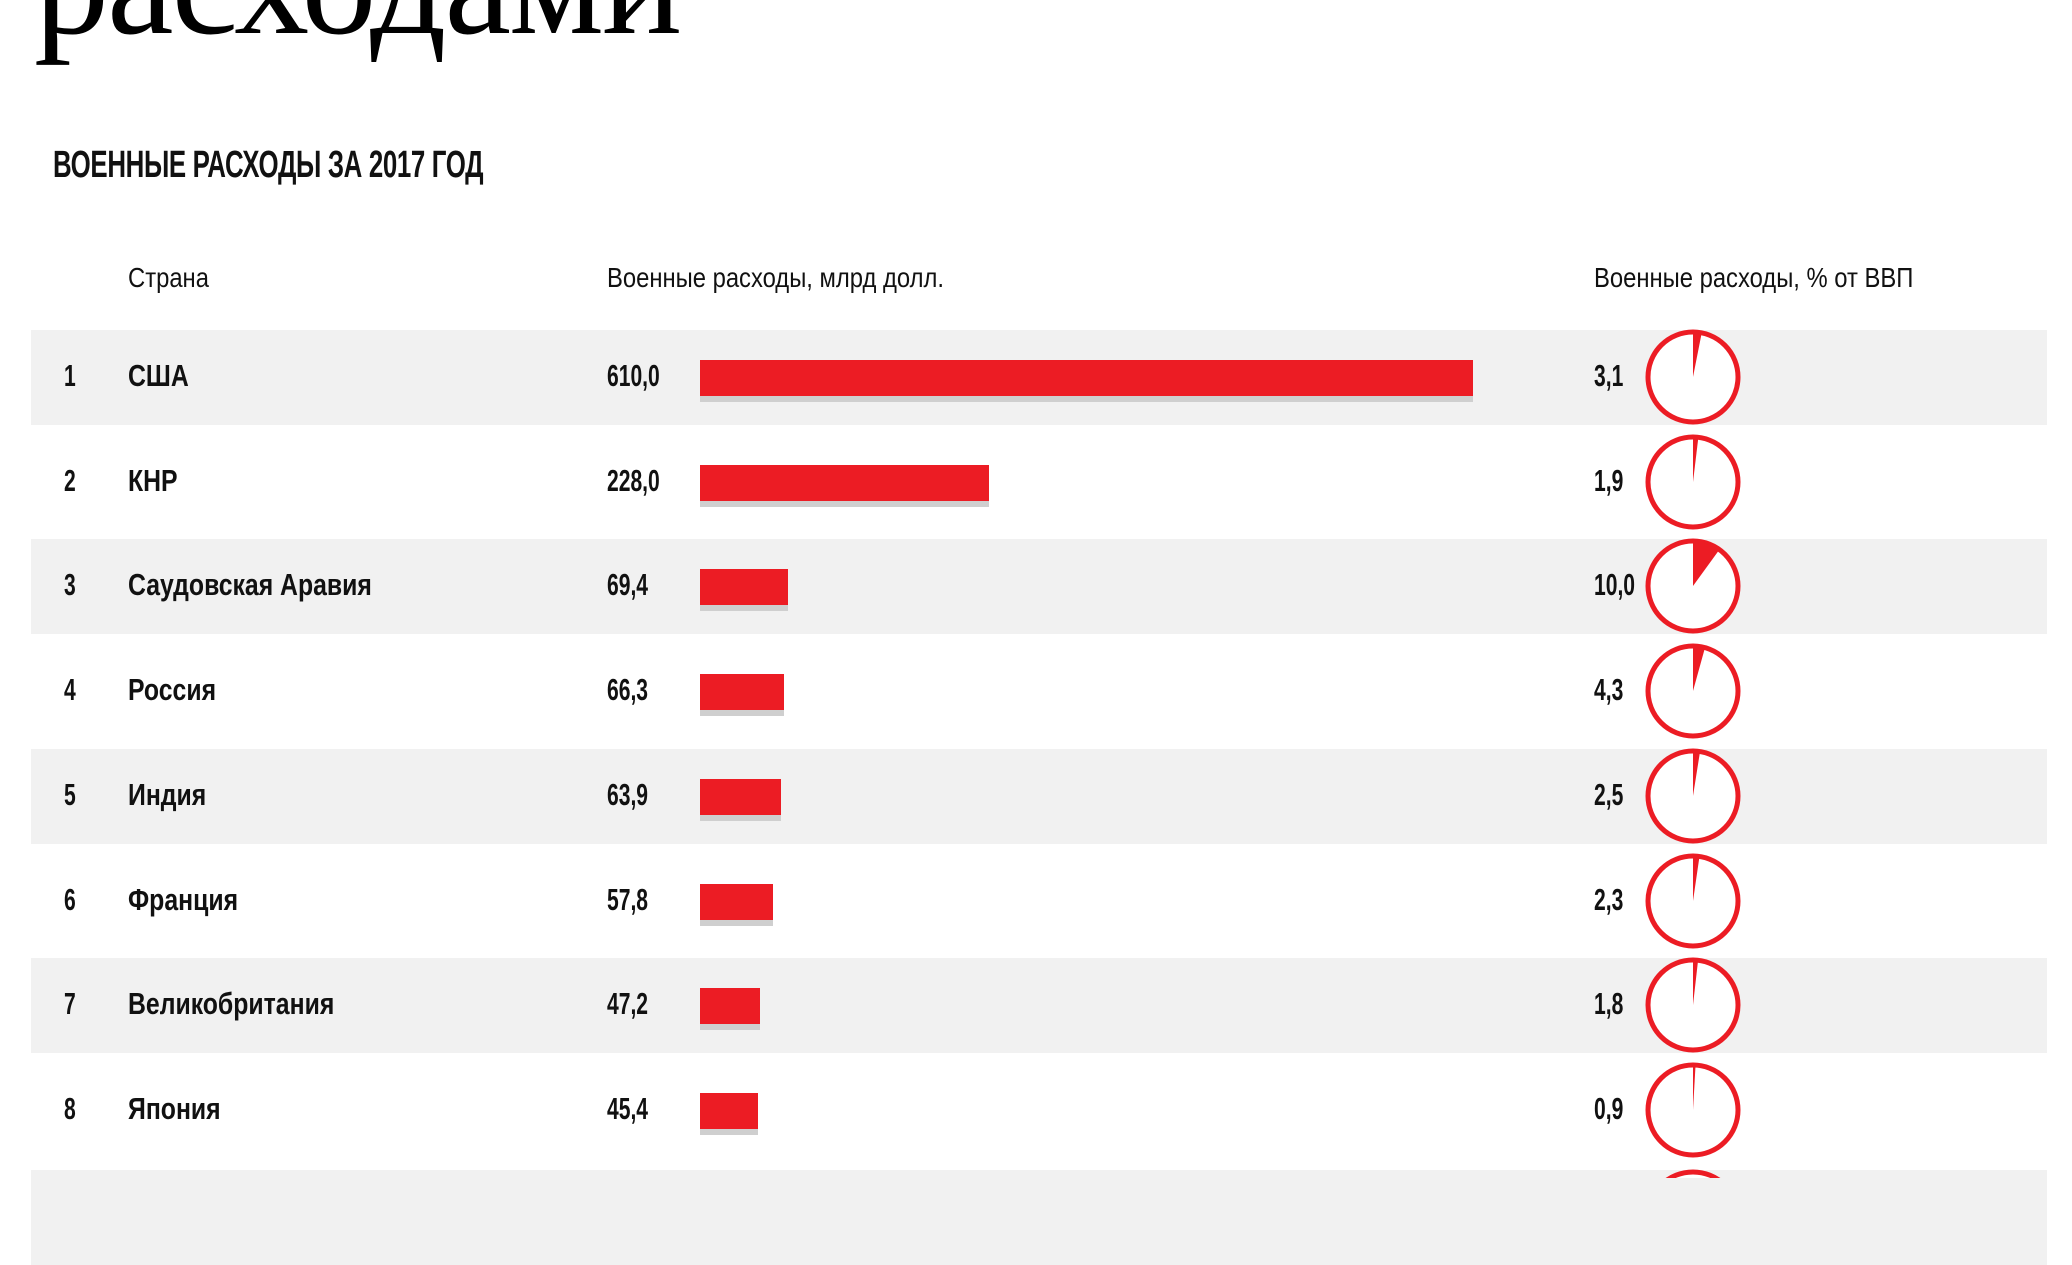 The height and width of the screenshot is (1265, 2072). I want to click on country-label: Саудовская Аравия, so click(250, 585).